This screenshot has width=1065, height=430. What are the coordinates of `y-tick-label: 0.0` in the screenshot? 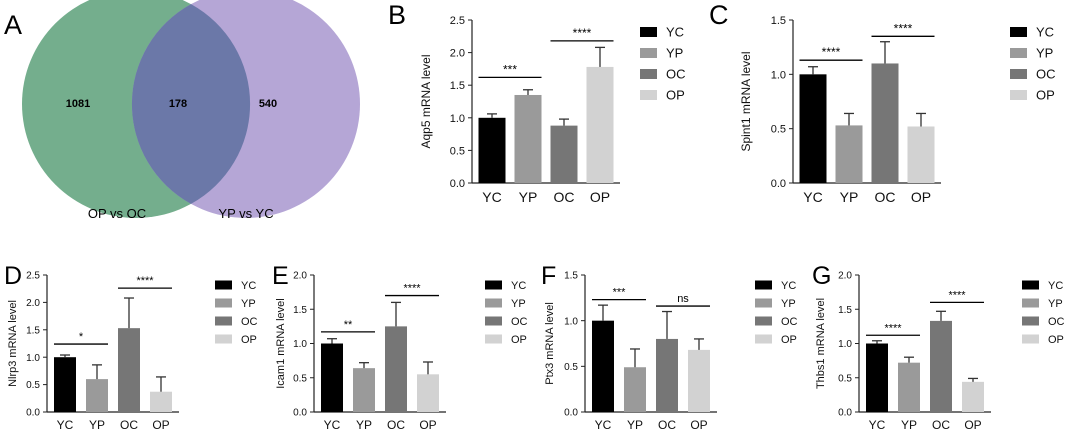 It's located at (457, 184).